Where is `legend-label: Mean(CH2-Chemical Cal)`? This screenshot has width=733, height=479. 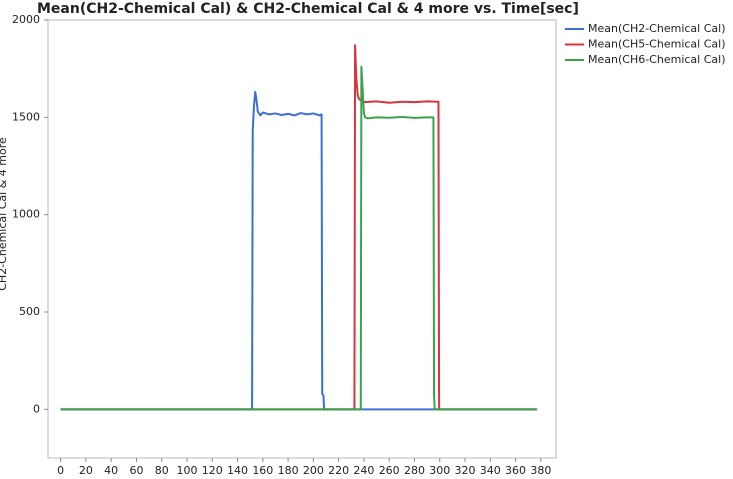 legend-label: Mean(CH2-Chemical Cal) is located at coordinates (656, 28).